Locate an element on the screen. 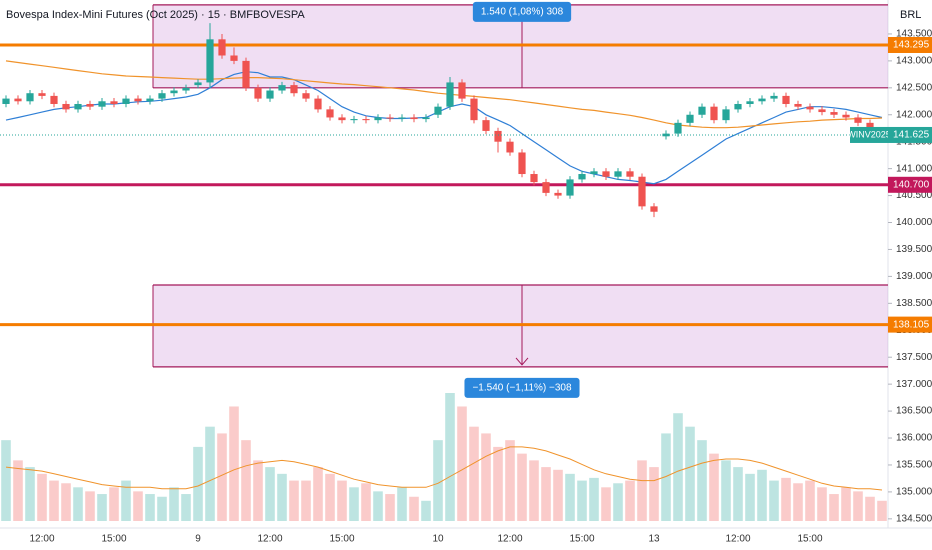 This screenshot has height=550, width=932. x-tick-label: 9 is located at coordinates (198, 539).